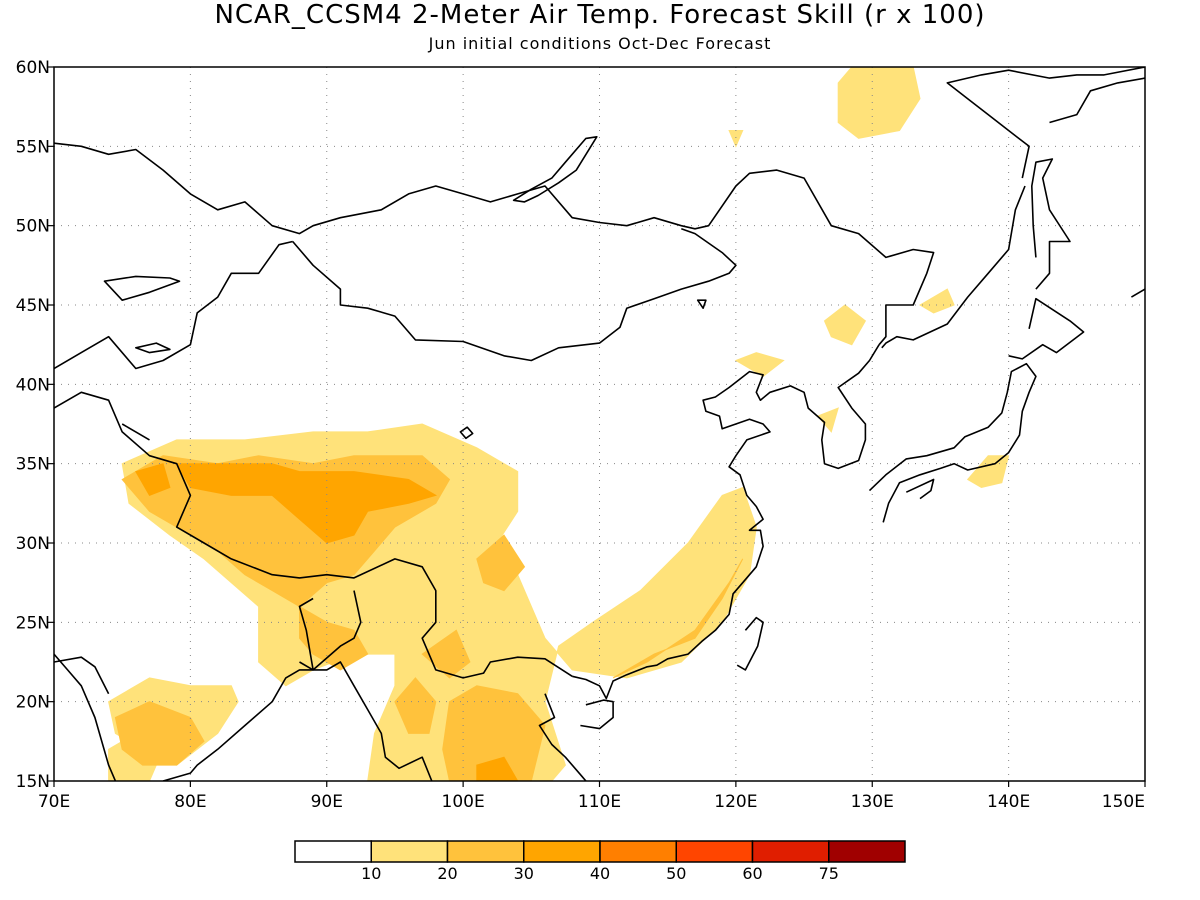 The height and width of the screenshot is (900, 1200). I want to click on lat-tick-label: 30N, so click(33, 544).